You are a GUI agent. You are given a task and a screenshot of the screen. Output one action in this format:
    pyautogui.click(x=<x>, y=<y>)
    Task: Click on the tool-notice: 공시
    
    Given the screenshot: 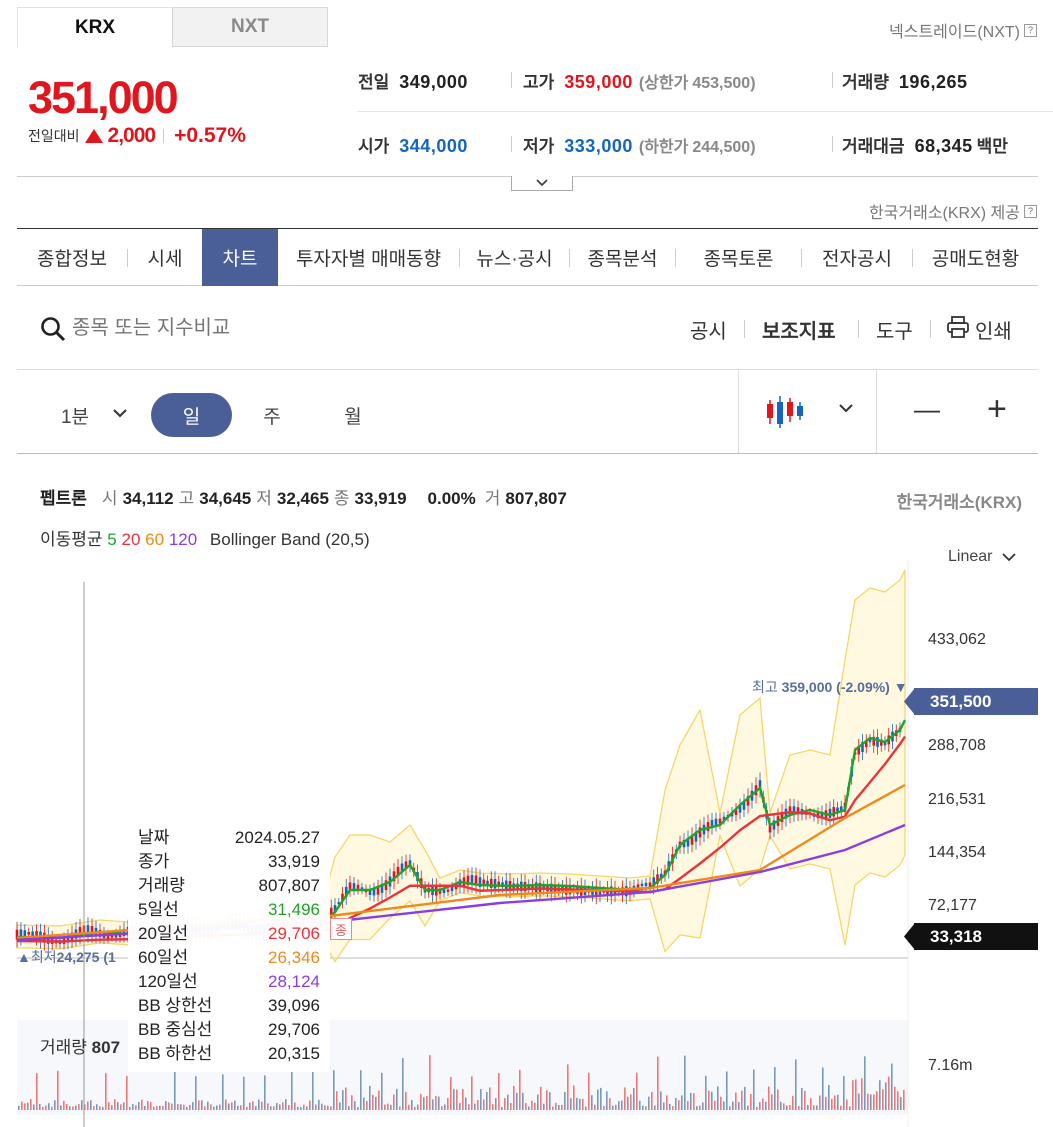 What is the action you would take?
    pyautogui.click(x=708, y=332)
    